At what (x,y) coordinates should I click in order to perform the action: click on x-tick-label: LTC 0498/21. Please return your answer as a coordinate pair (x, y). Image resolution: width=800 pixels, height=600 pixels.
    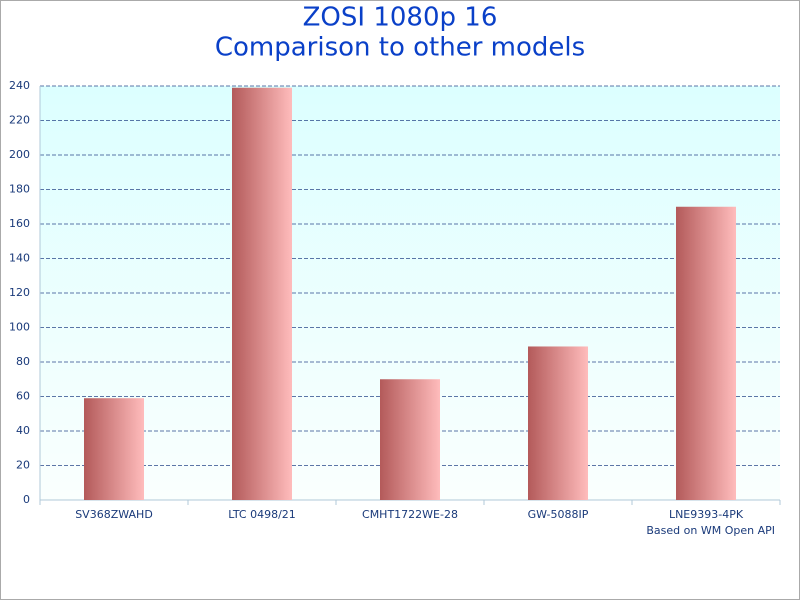
    Looking at the image, I should click on (262, 514).